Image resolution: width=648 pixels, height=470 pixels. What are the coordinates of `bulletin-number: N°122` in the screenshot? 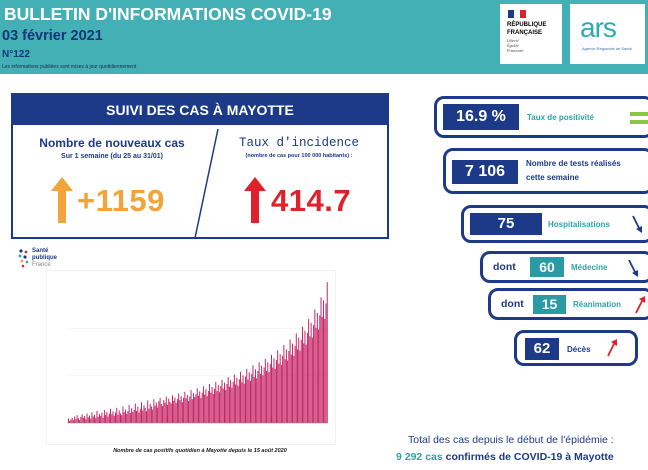 It's located at (16, 54).